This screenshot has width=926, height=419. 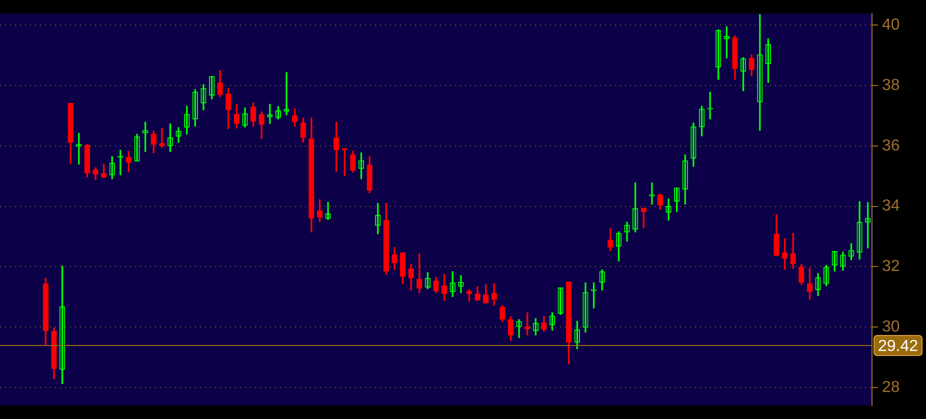 I want to click on y-tick-label: 32, so click(x=891, y=267).